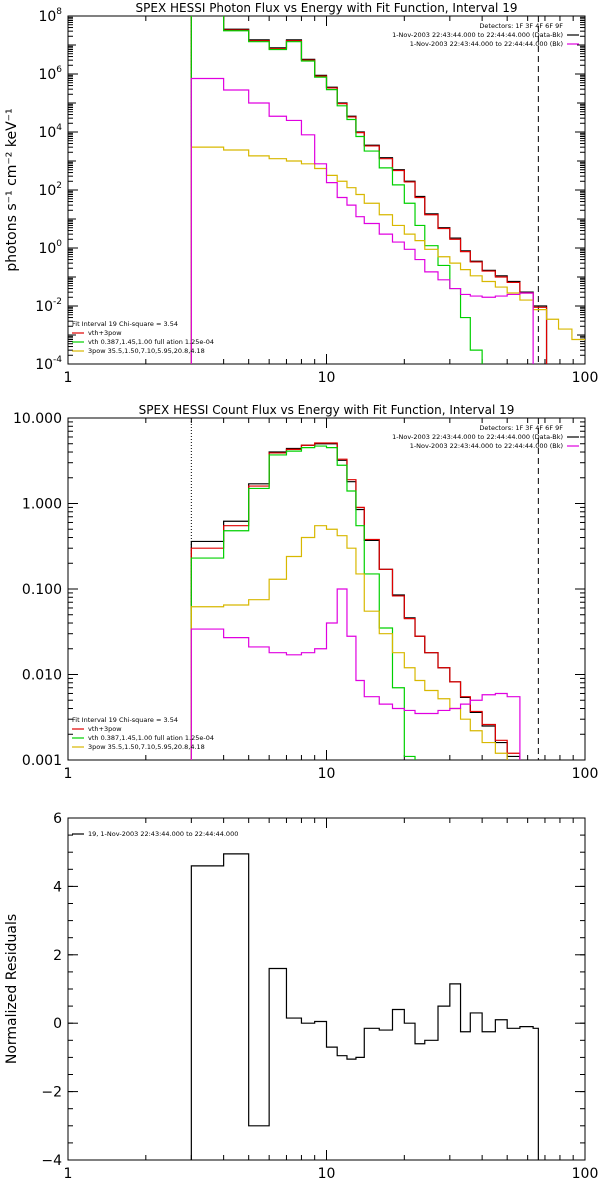  What do you see at coordinates (57, 887) in the screenshot?
I see `y-tick-label: 4` at bounding box center [57, 887].